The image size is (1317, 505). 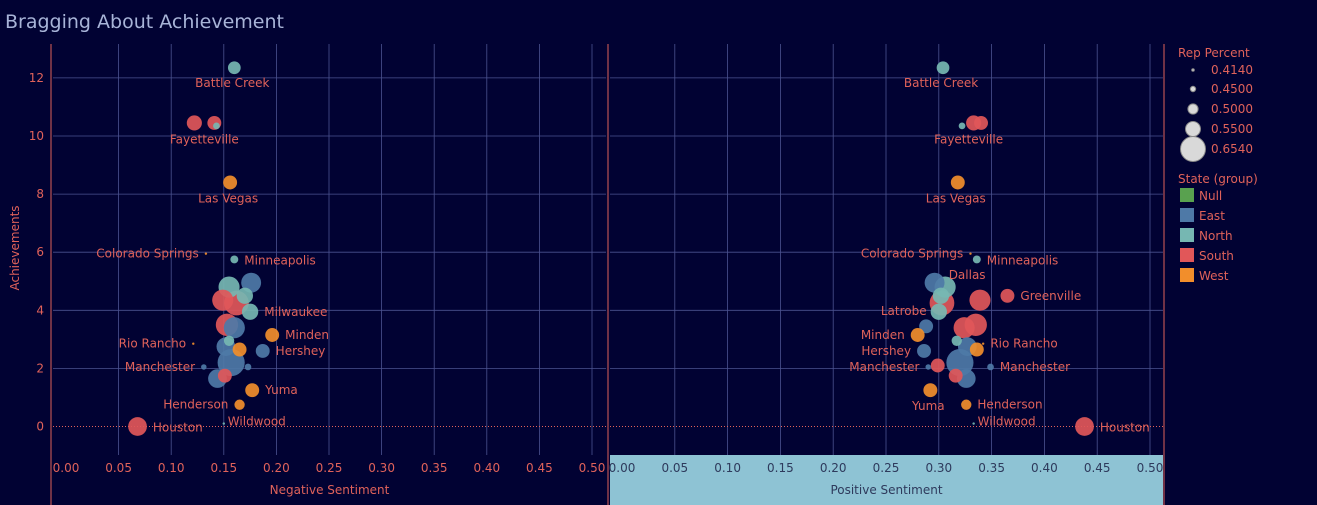 What do you see at coordinates (1023, 344) in the screenshot?
I see `point-label: Rio Rancho` at bounding box center [1023, 344].